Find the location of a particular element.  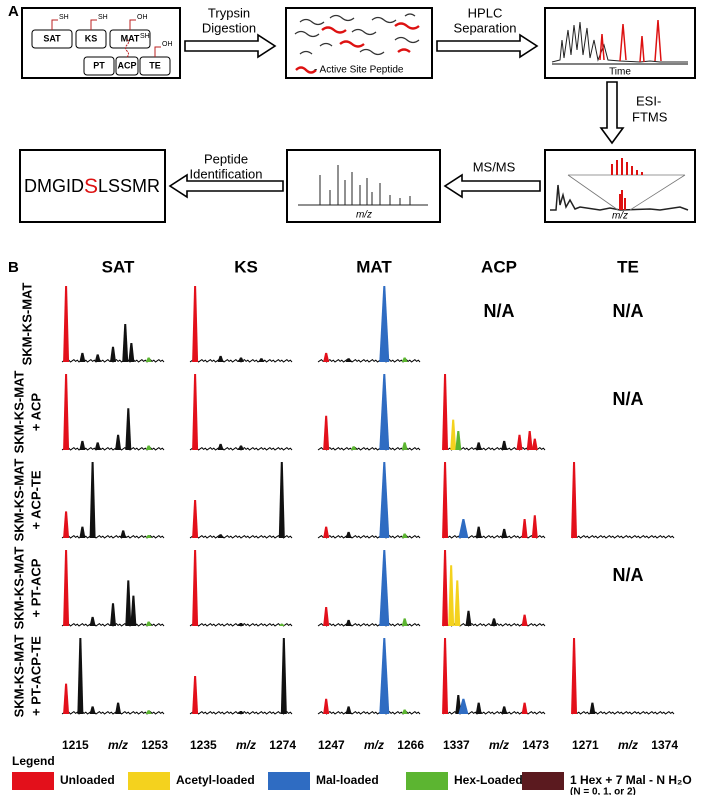

thiol: OH is located at coordinates (167, 44).